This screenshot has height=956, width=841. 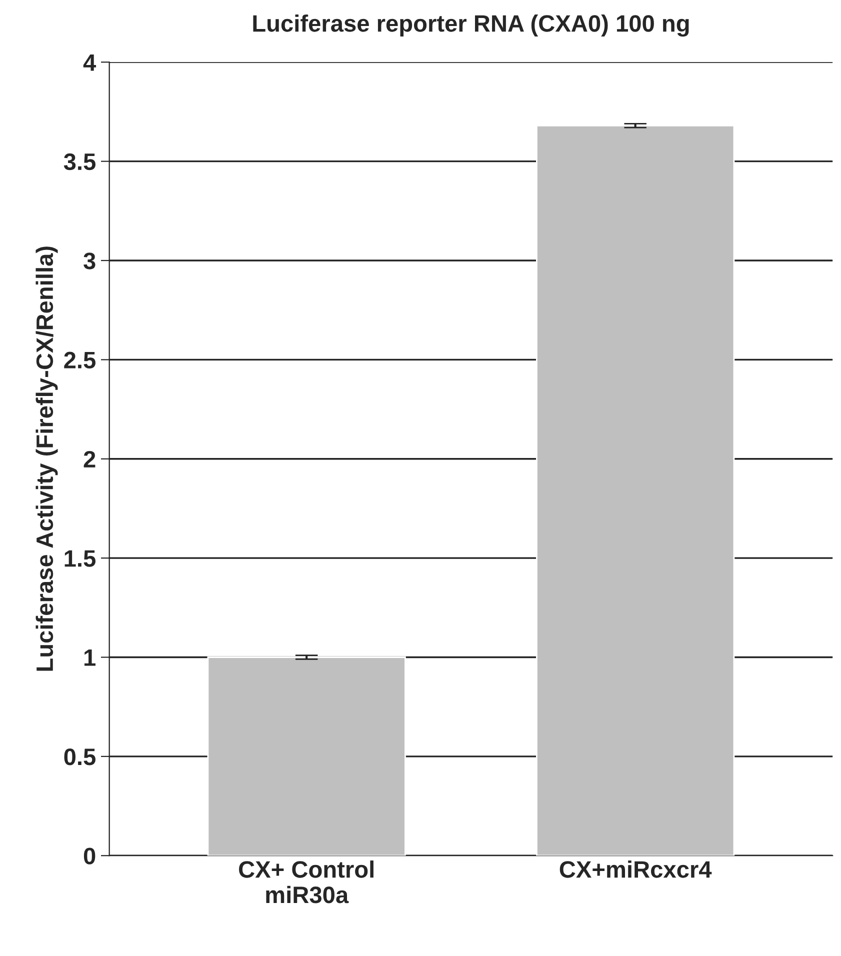 I want to click on y-tick-label: 0.5, so click(x=80, y=757).